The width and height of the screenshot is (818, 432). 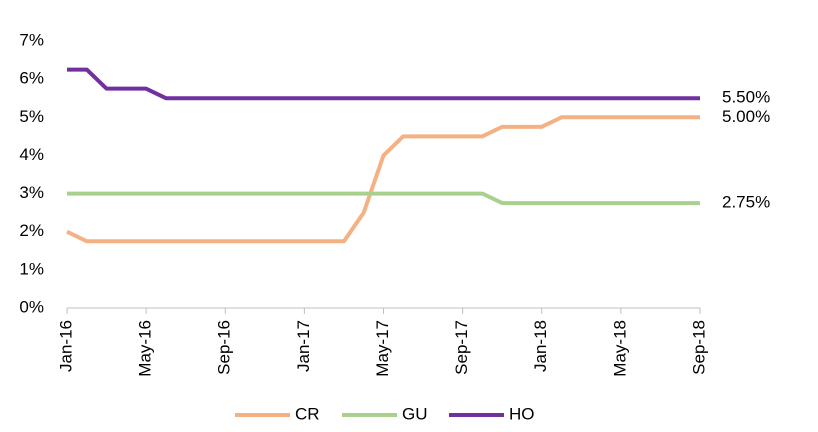 I want to click on legend-label: HO, so click(x=522, y=413).